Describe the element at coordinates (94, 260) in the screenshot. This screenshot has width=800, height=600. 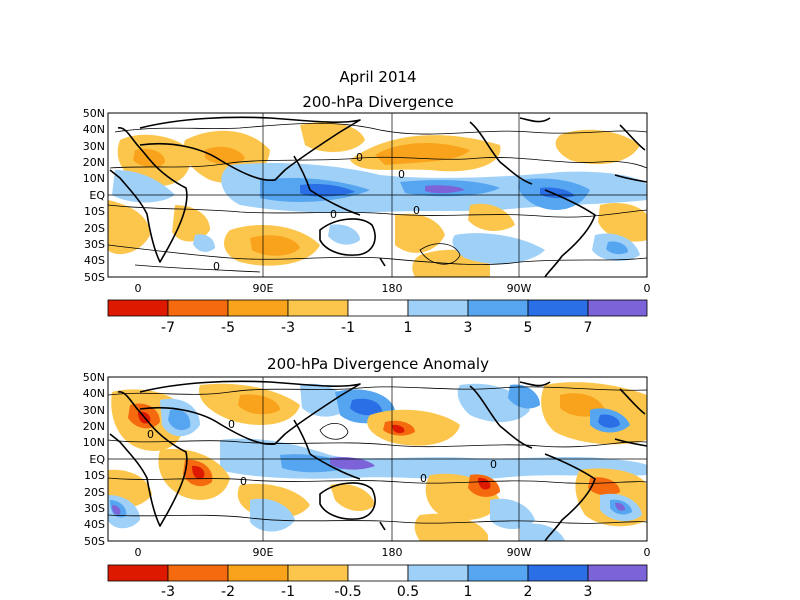
I see `lat-label: 40S` at that location.